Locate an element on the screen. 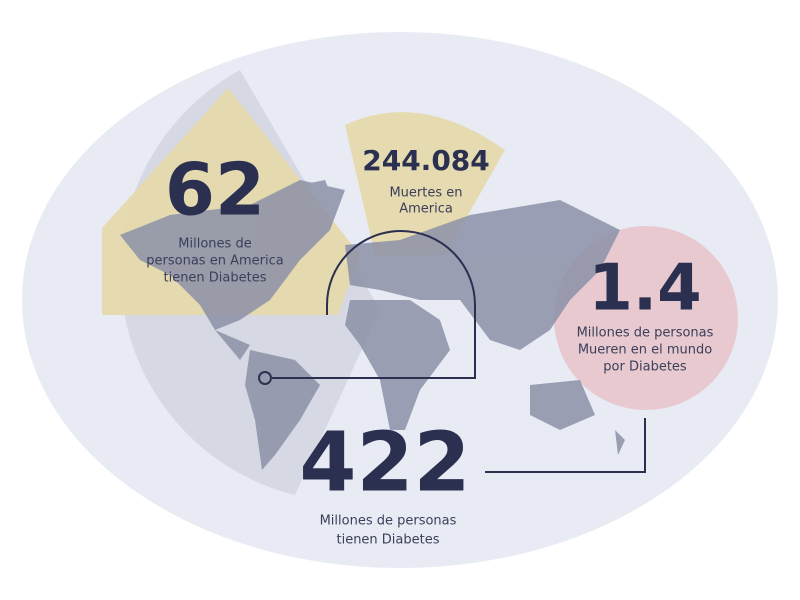  pink-circle is located at coordinates (646, 318).